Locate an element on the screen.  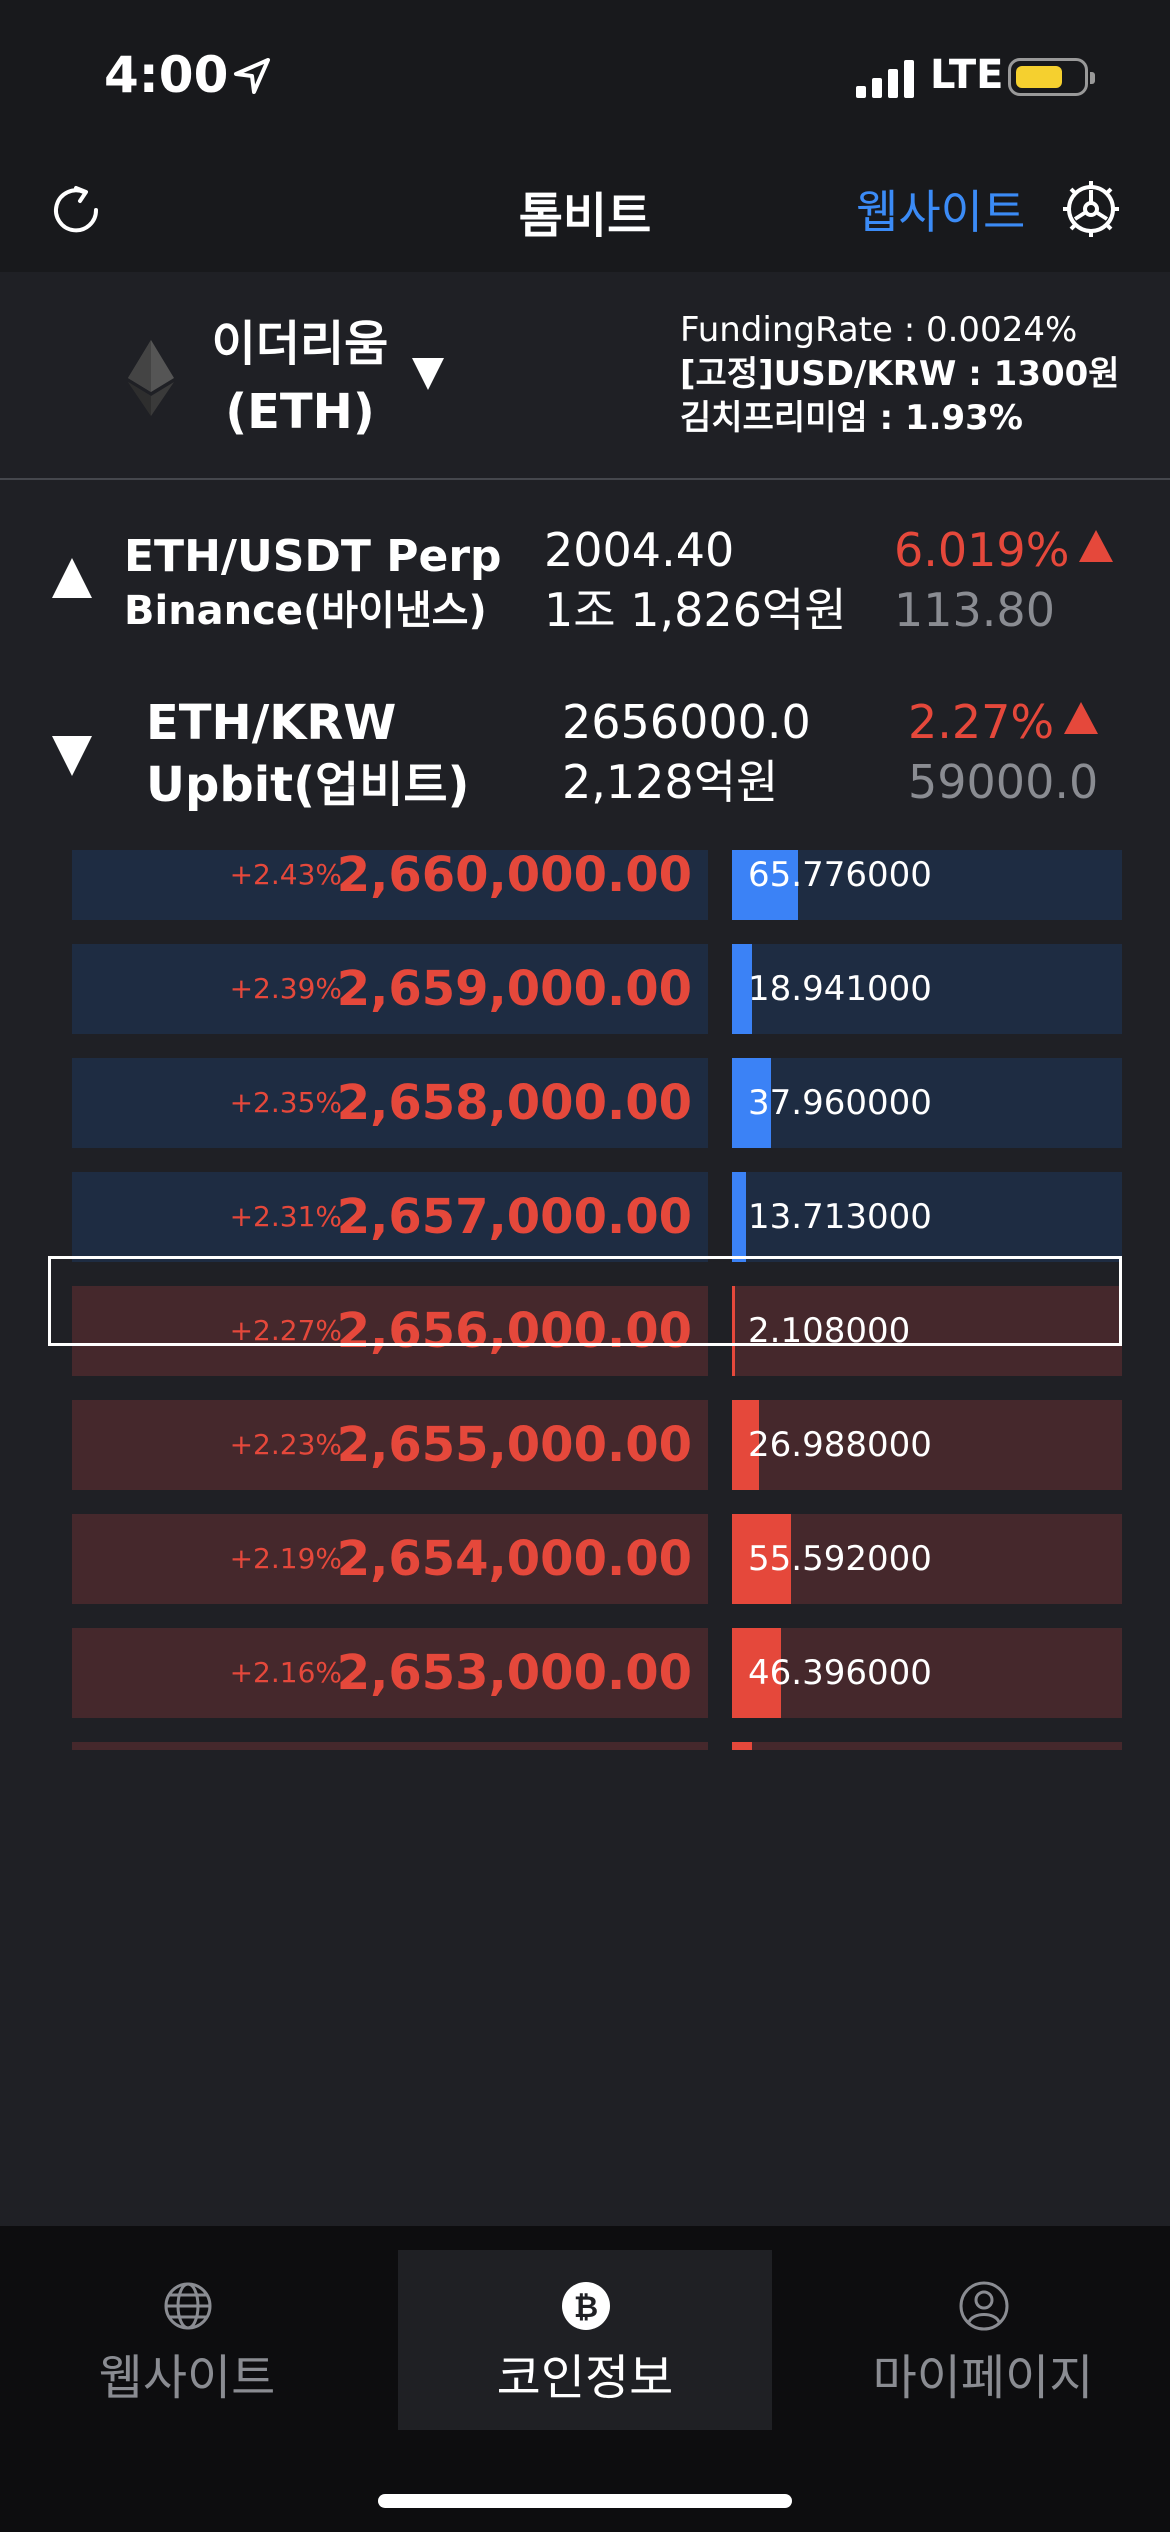
orderbook-quantity: 19.394000 is located at coordinates (840, 1746).